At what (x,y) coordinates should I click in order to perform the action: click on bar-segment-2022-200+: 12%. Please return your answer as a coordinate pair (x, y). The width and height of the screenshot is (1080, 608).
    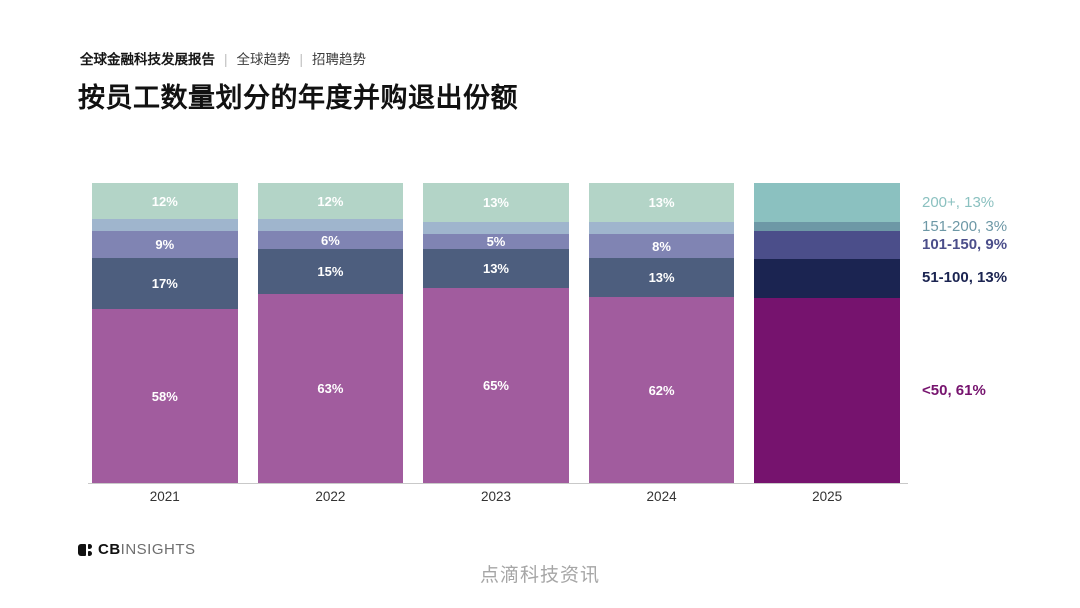
    Looking at the image, I should click on (330, 201).